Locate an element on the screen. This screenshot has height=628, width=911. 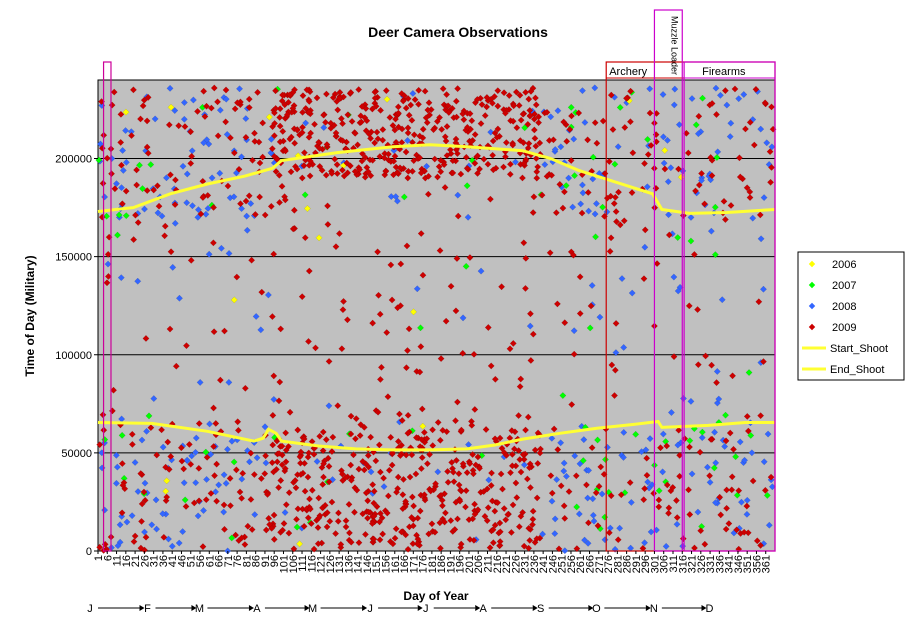
x-tick-label: 96 is located at coordinates (275, 561).